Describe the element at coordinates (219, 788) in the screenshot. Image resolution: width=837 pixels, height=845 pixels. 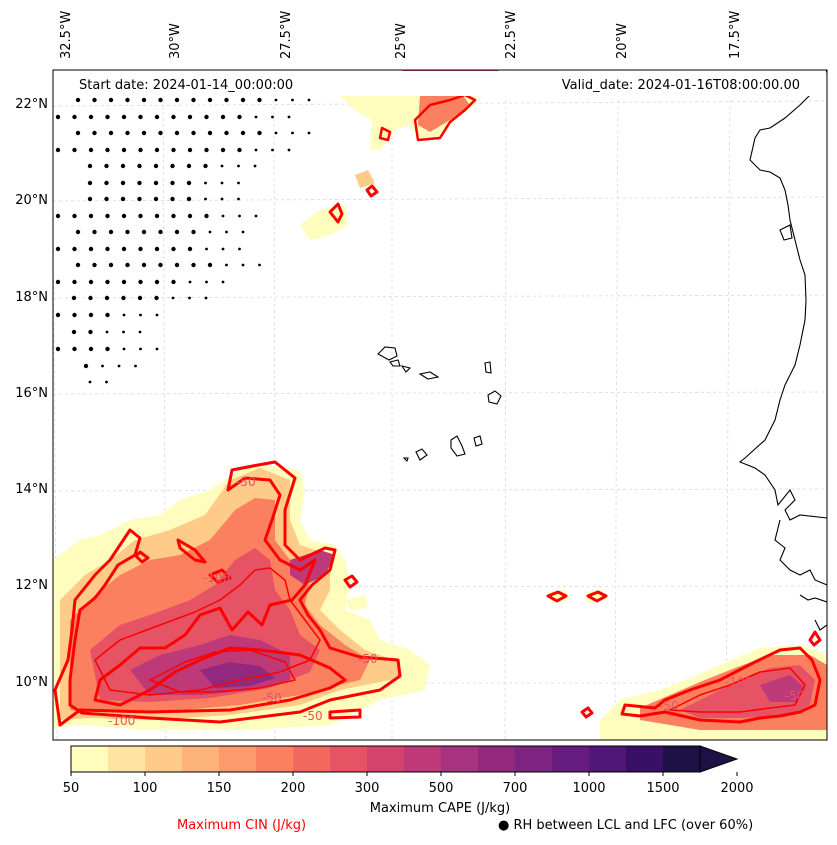
I see `colorbar-tick-label: 150` at that location.